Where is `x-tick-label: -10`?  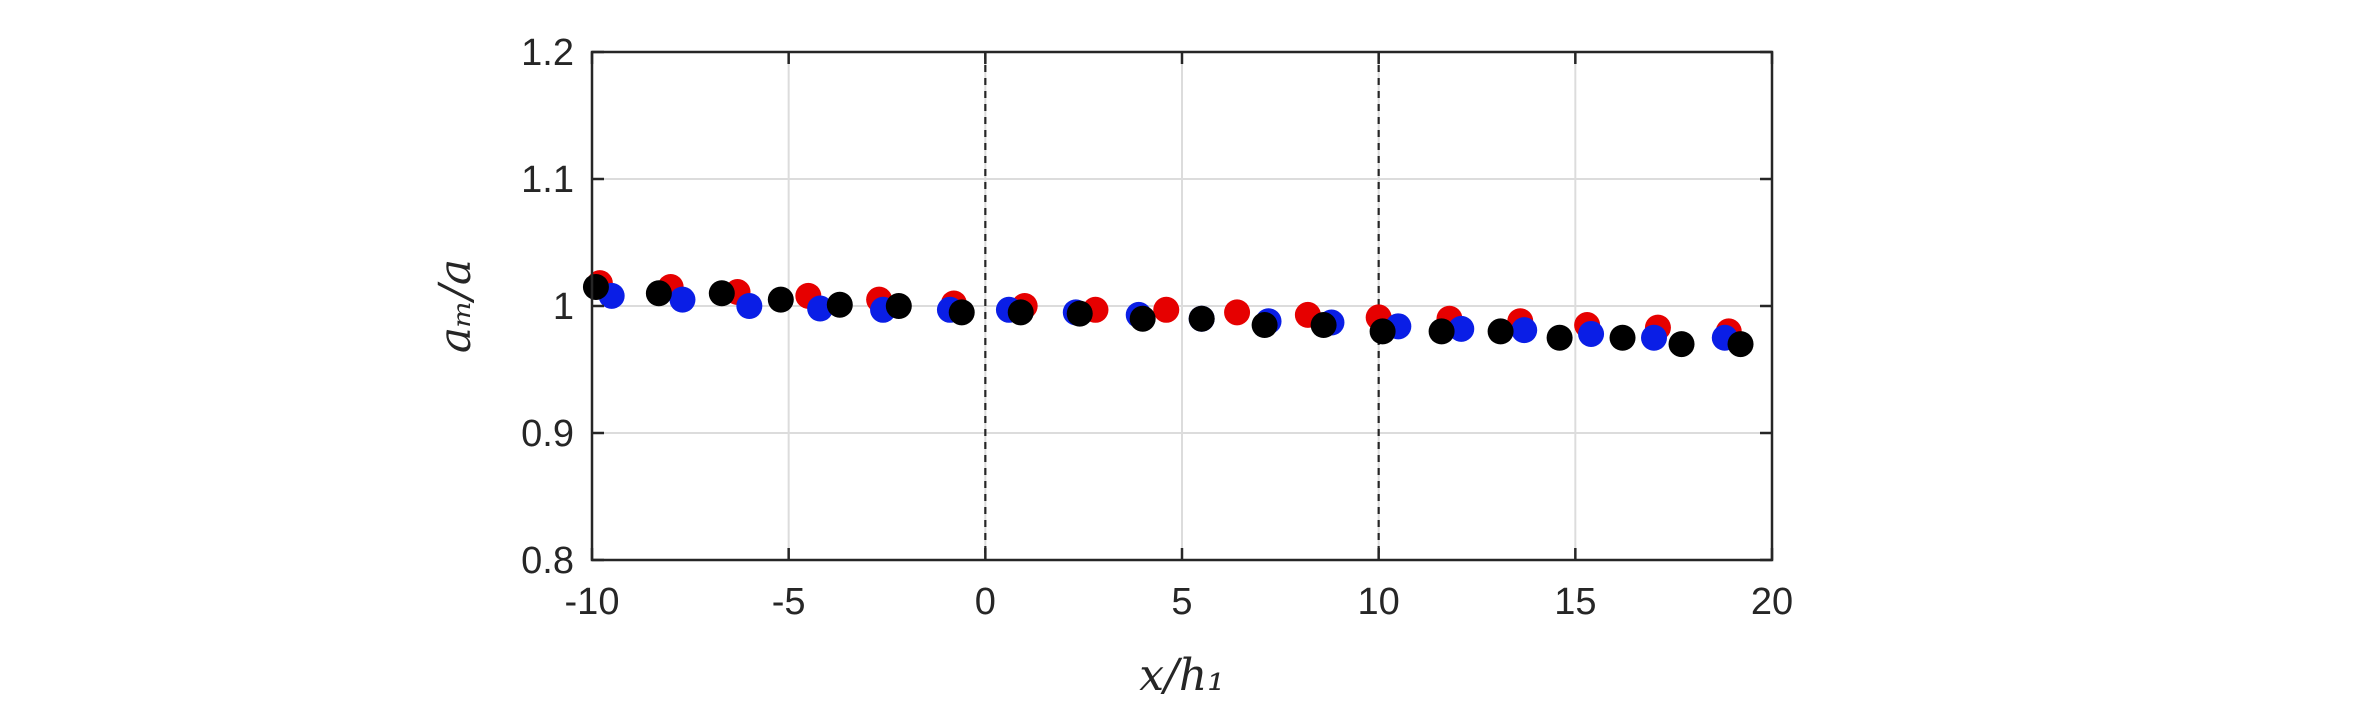
x-tick-label: -10 is located at coordinates (592, 602).